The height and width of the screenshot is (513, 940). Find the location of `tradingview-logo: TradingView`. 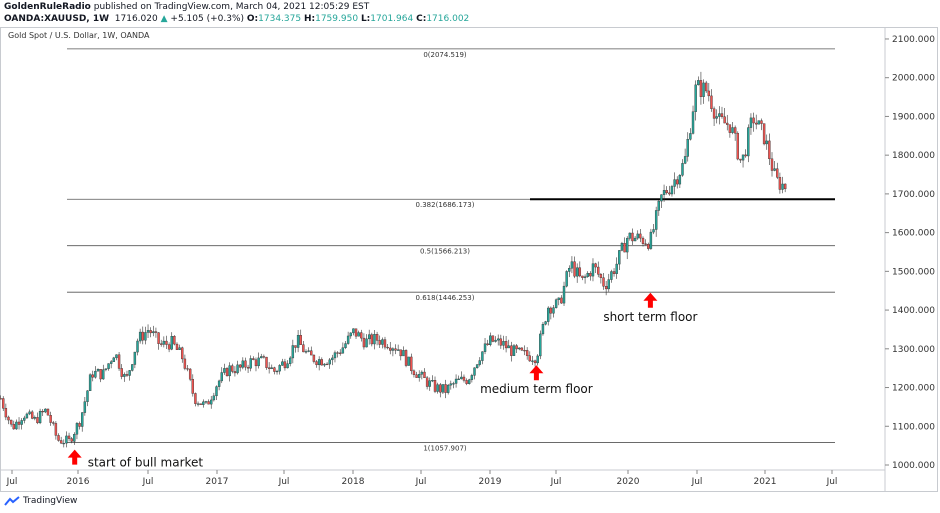

tradingview-logo: TradingView is located at coordinates (40, 501).